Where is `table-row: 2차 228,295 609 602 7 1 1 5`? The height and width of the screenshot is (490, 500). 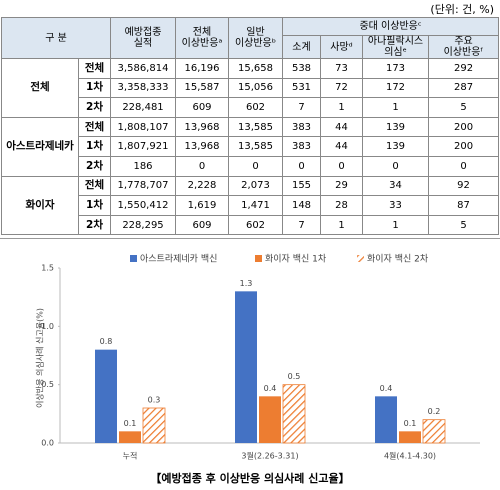 table-row: 2차 228,295 609 602 7 1 1 5 is located at coordinates (251, 225).